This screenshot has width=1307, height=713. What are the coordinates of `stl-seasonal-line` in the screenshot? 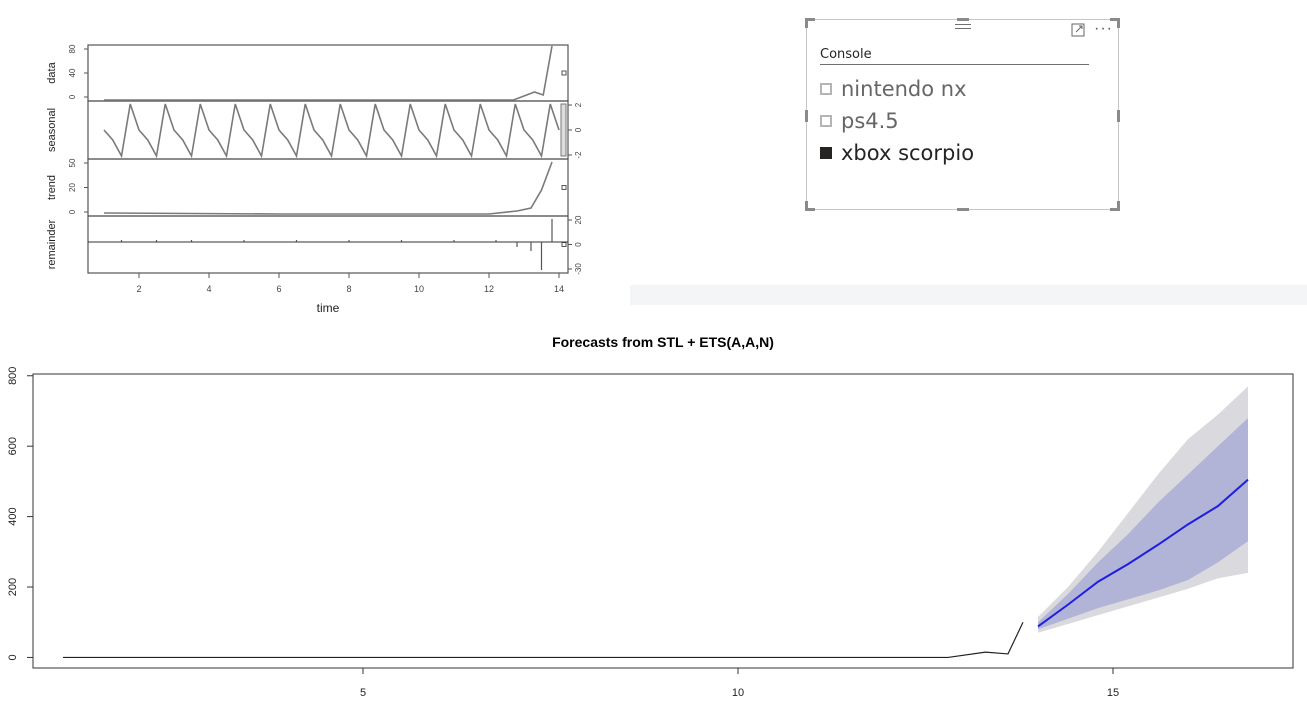 It's located at (331, 131).